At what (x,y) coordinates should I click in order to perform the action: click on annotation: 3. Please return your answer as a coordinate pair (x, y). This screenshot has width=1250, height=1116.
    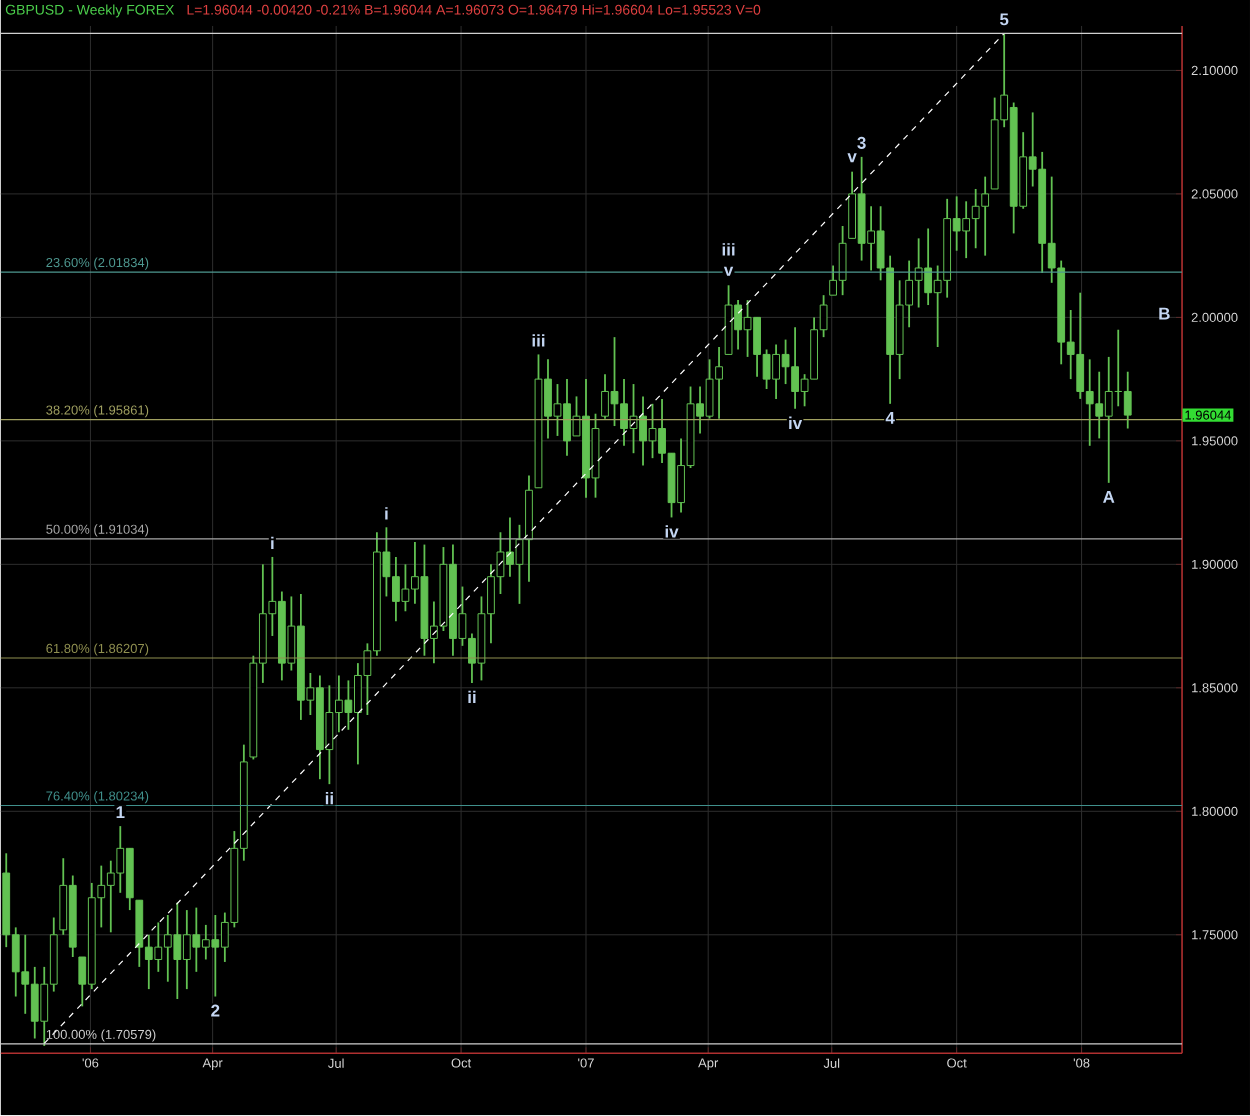
    Looking at the image, I should click on (861, 143).